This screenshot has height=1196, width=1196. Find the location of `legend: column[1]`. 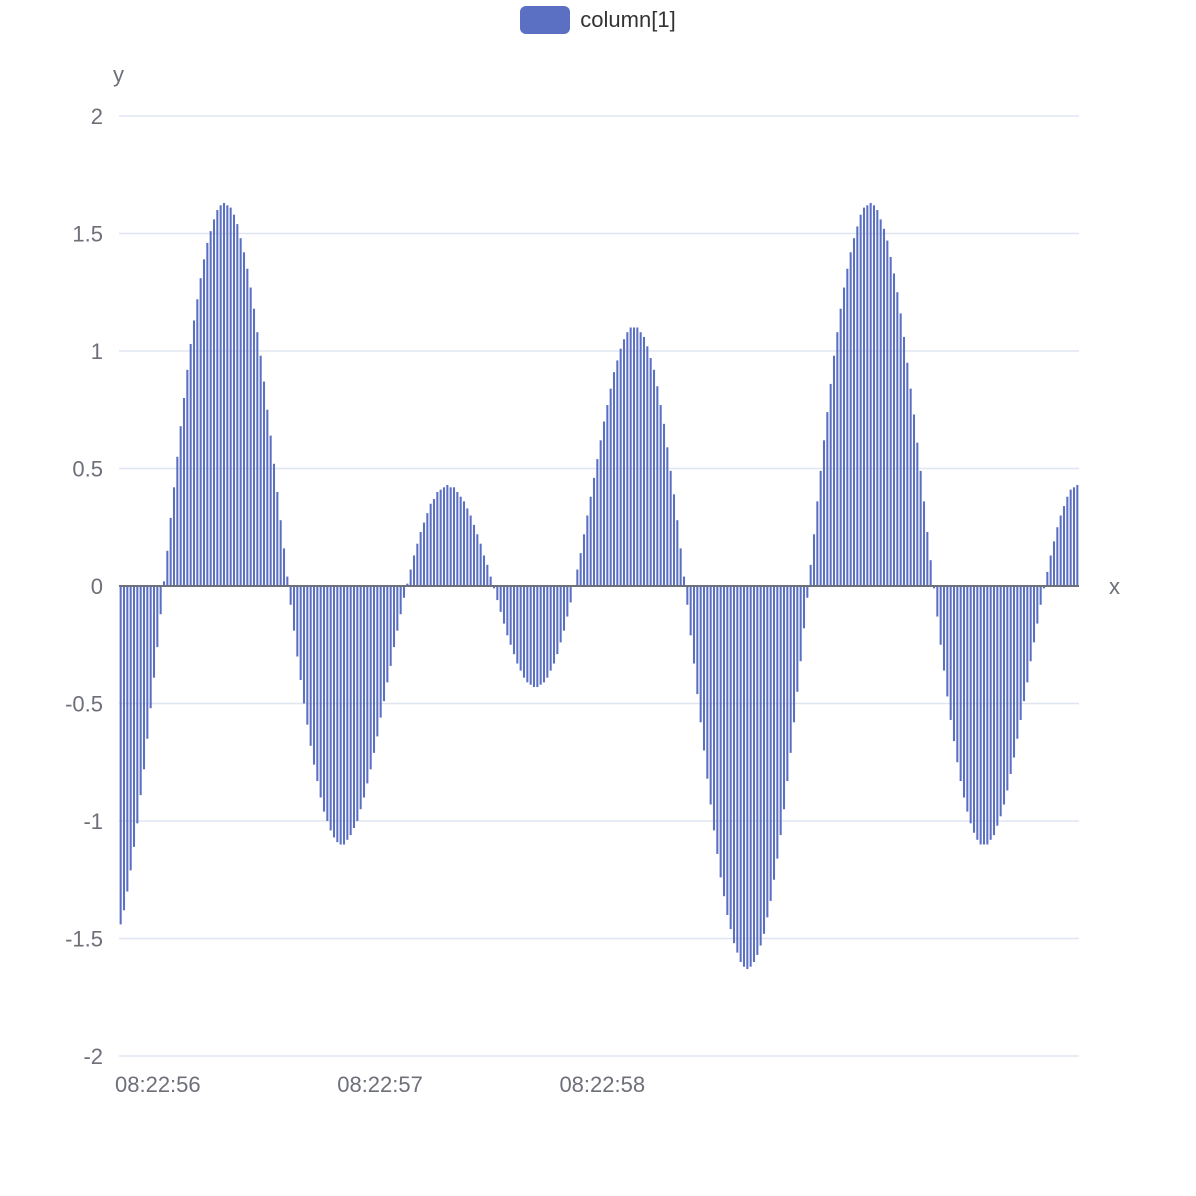

legend: column[1] is located at coordinates (598, 20).